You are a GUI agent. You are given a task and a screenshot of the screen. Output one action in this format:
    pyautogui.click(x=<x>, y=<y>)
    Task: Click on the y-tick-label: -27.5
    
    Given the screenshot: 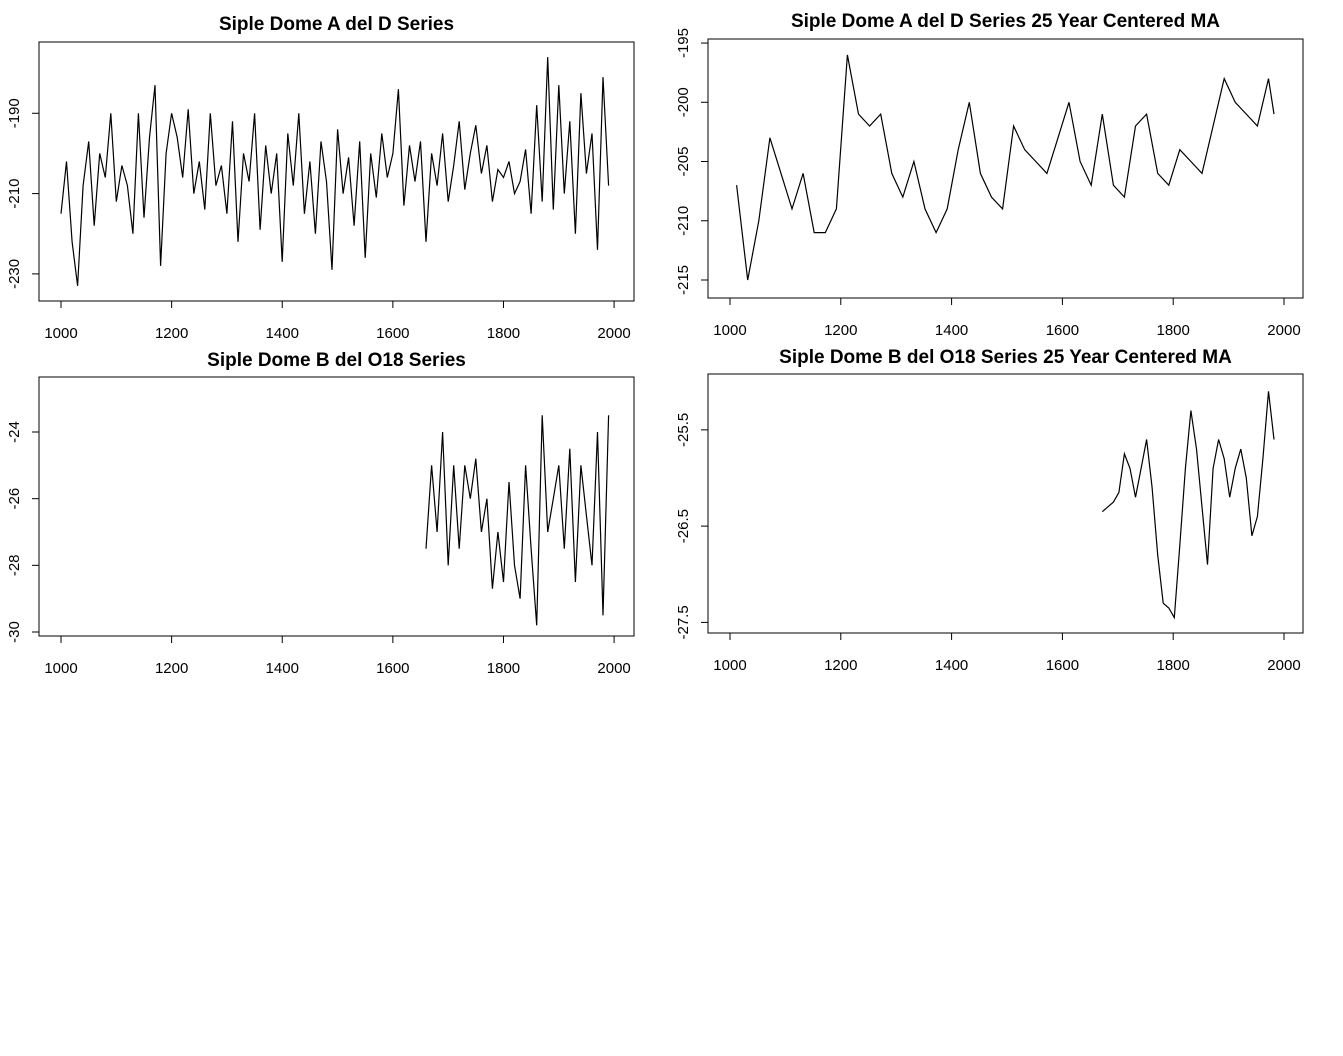 What is the action you would take?
    pyautogui.click(x=683, y=622)
    